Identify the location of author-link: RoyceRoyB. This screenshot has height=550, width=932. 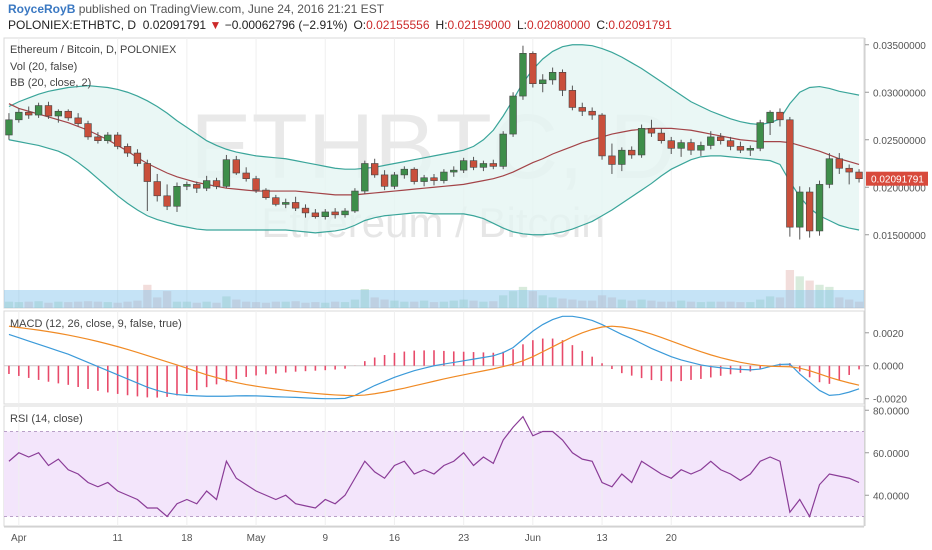
(42, 9).